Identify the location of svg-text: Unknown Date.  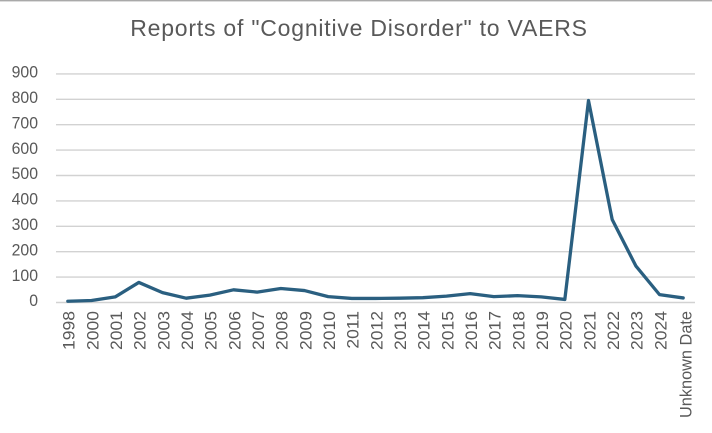
(685, 364).